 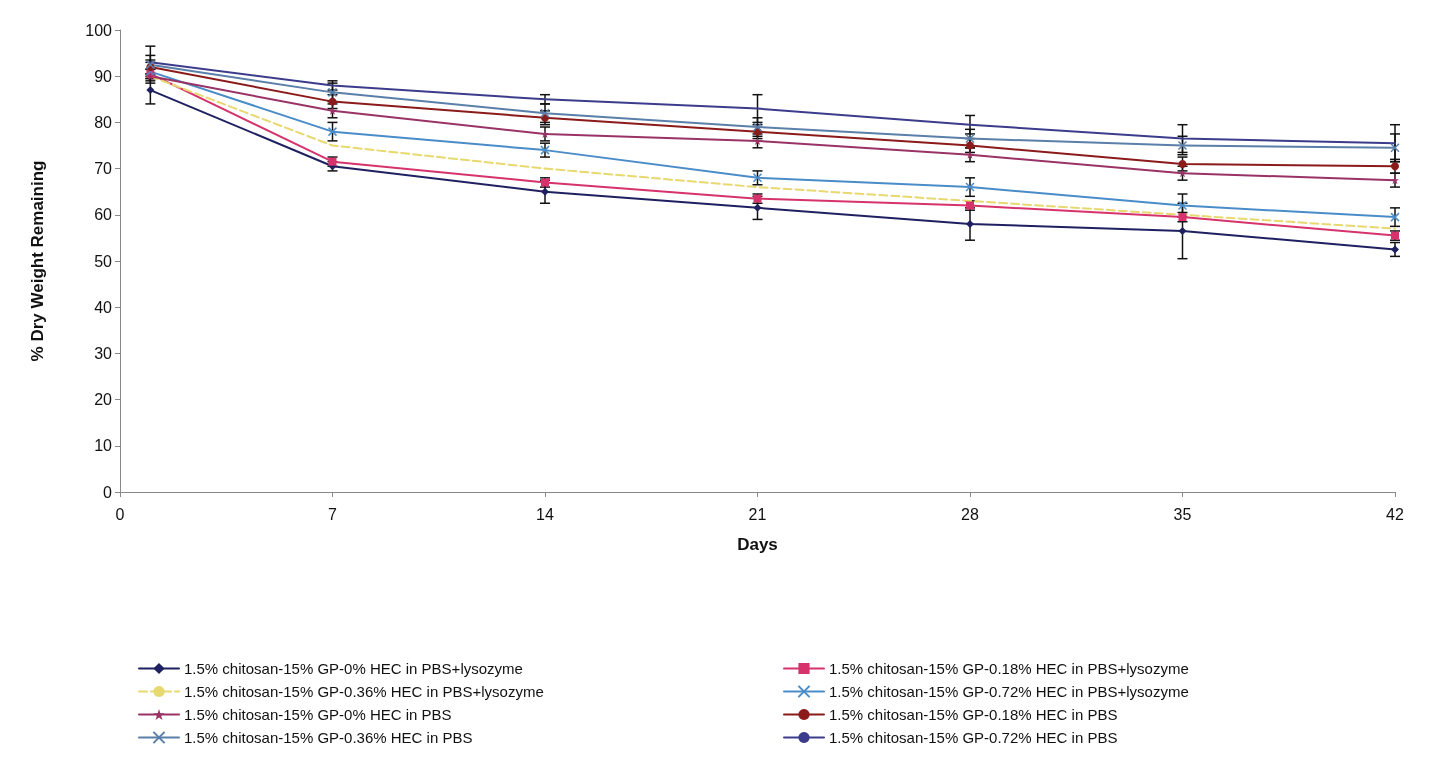 What do you see at coordinates (318, 714) in the screenshot?
I see `legend-label: 1.5% chitosan-15% GP-0% HEC in PBS` at bounding box center [318, 714].